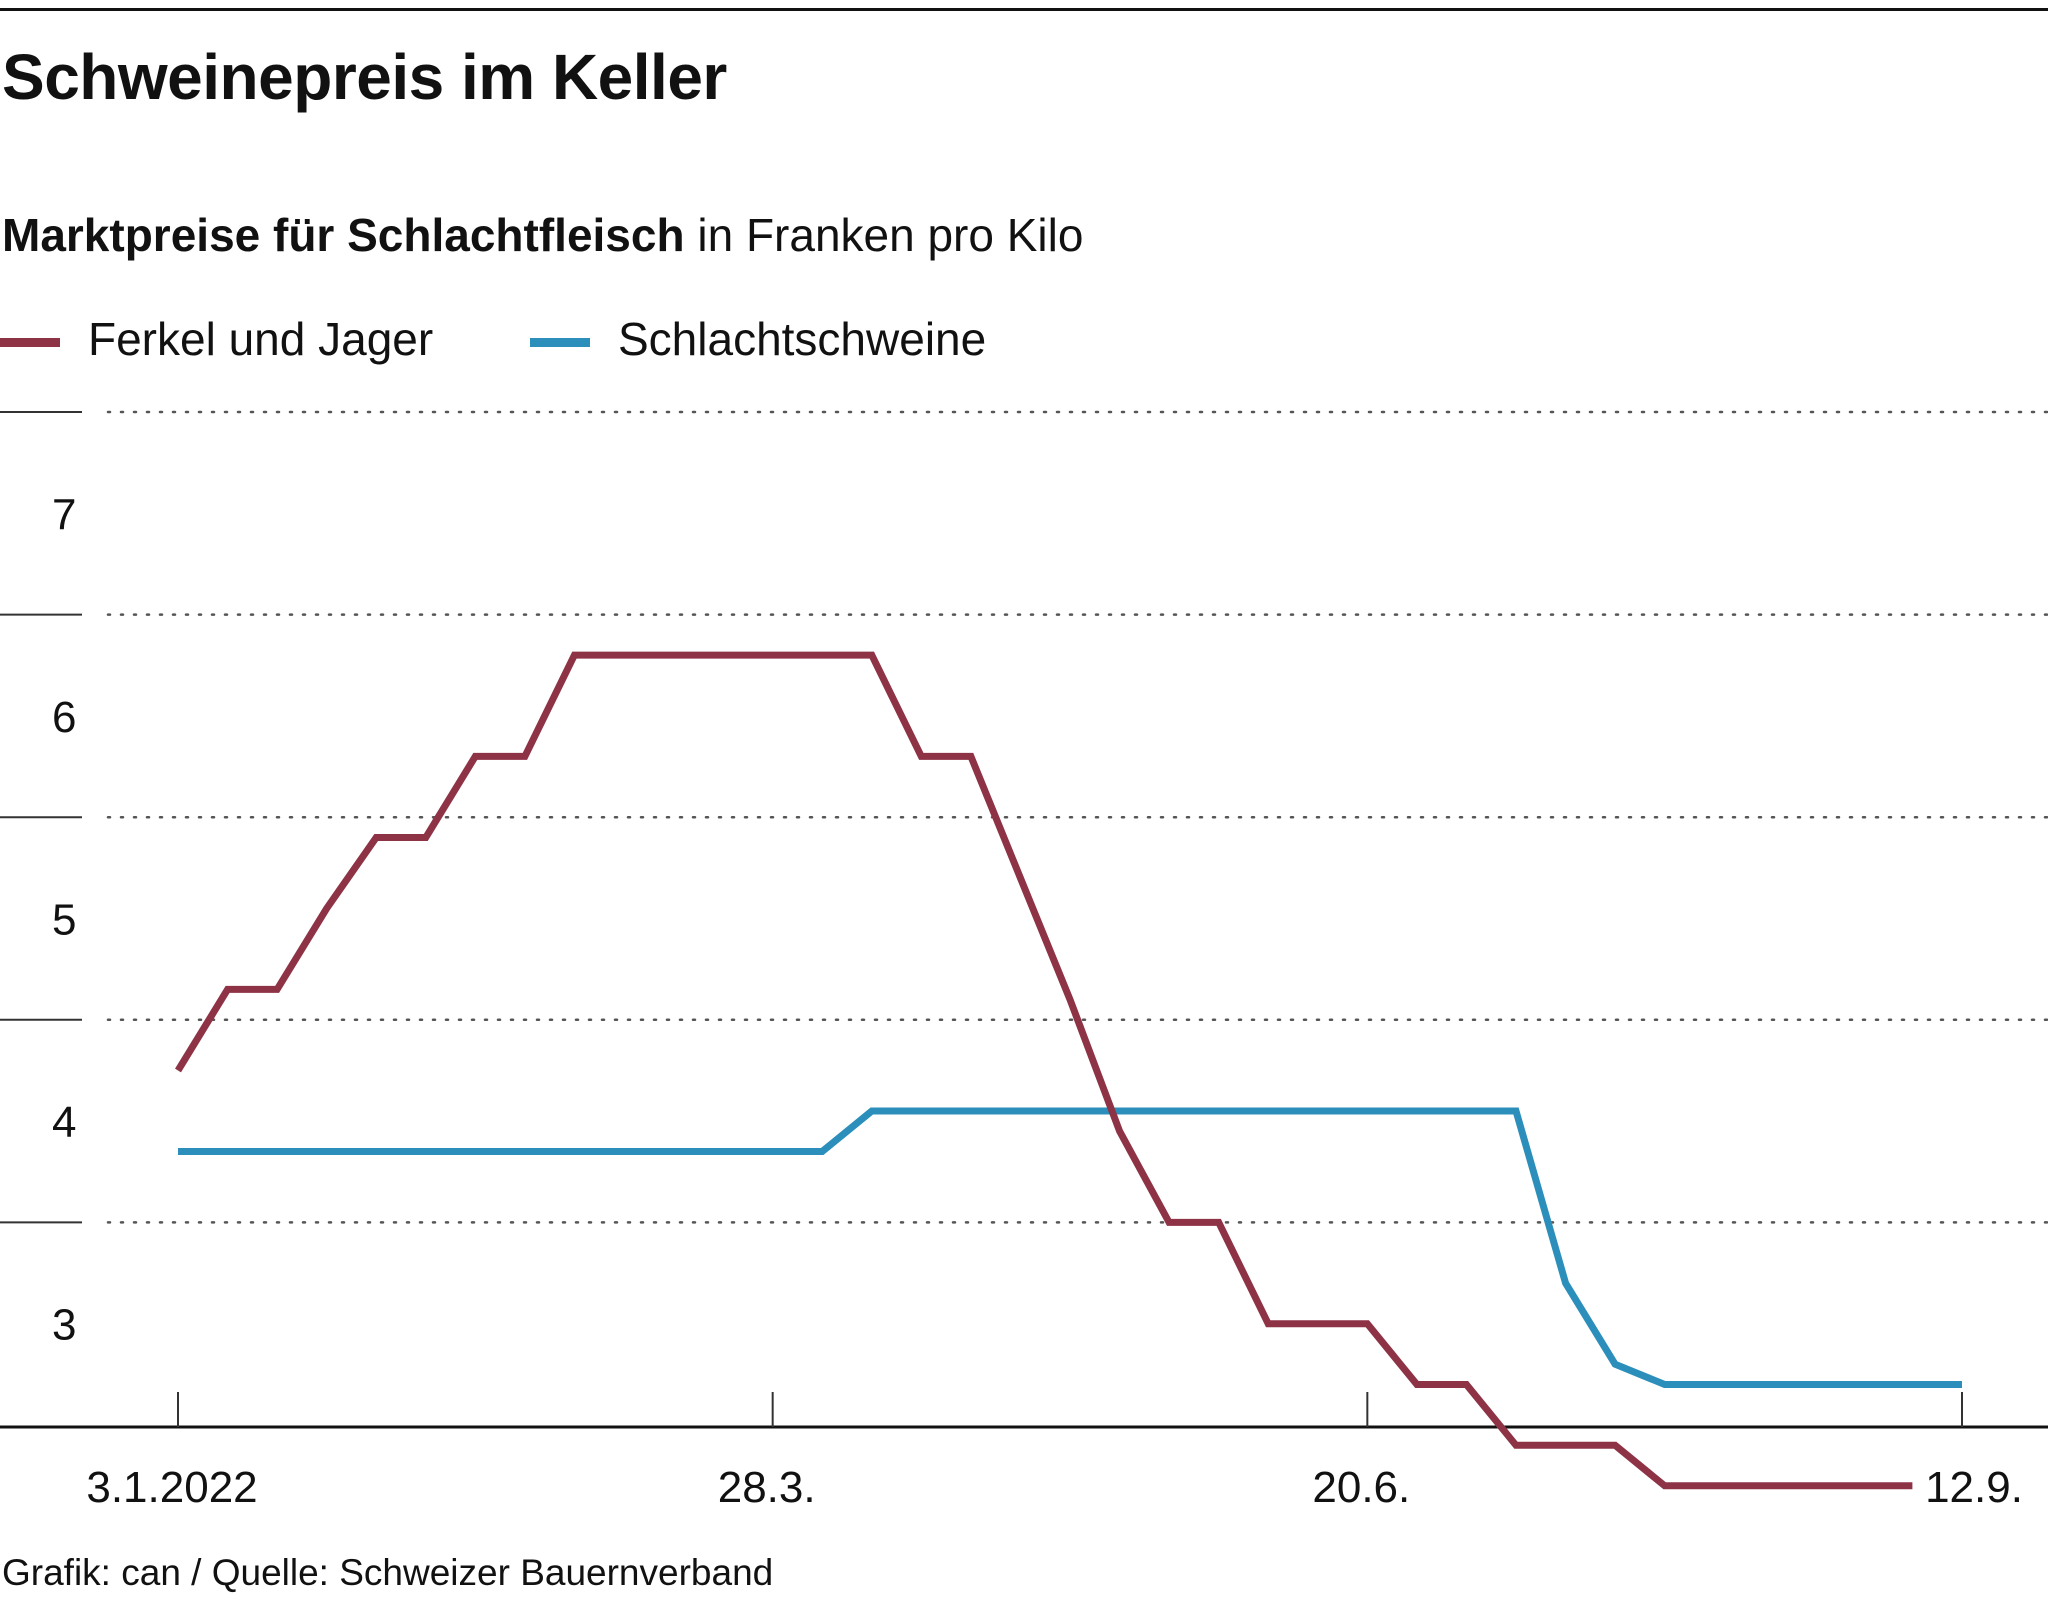 The width and height of the screenshot is (2048, 1607). What do you see at coordinates (1974, 1487) in the screenshot?
I see `x-tick-label-3: 12.9.` at bounding box center [1974, 1487].